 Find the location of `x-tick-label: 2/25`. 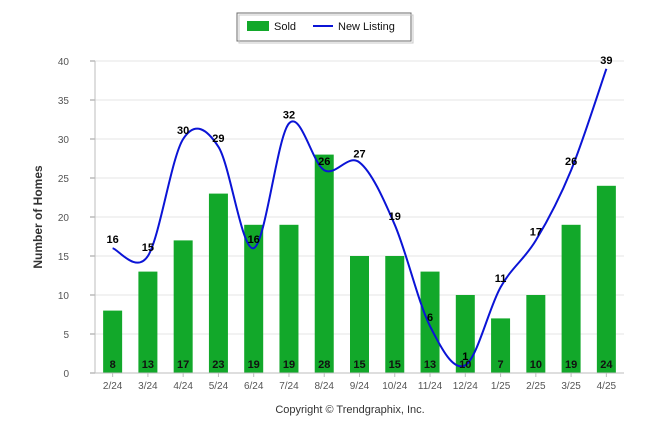

x-tick-label: 2/25 is located at coordinates (536, 386).